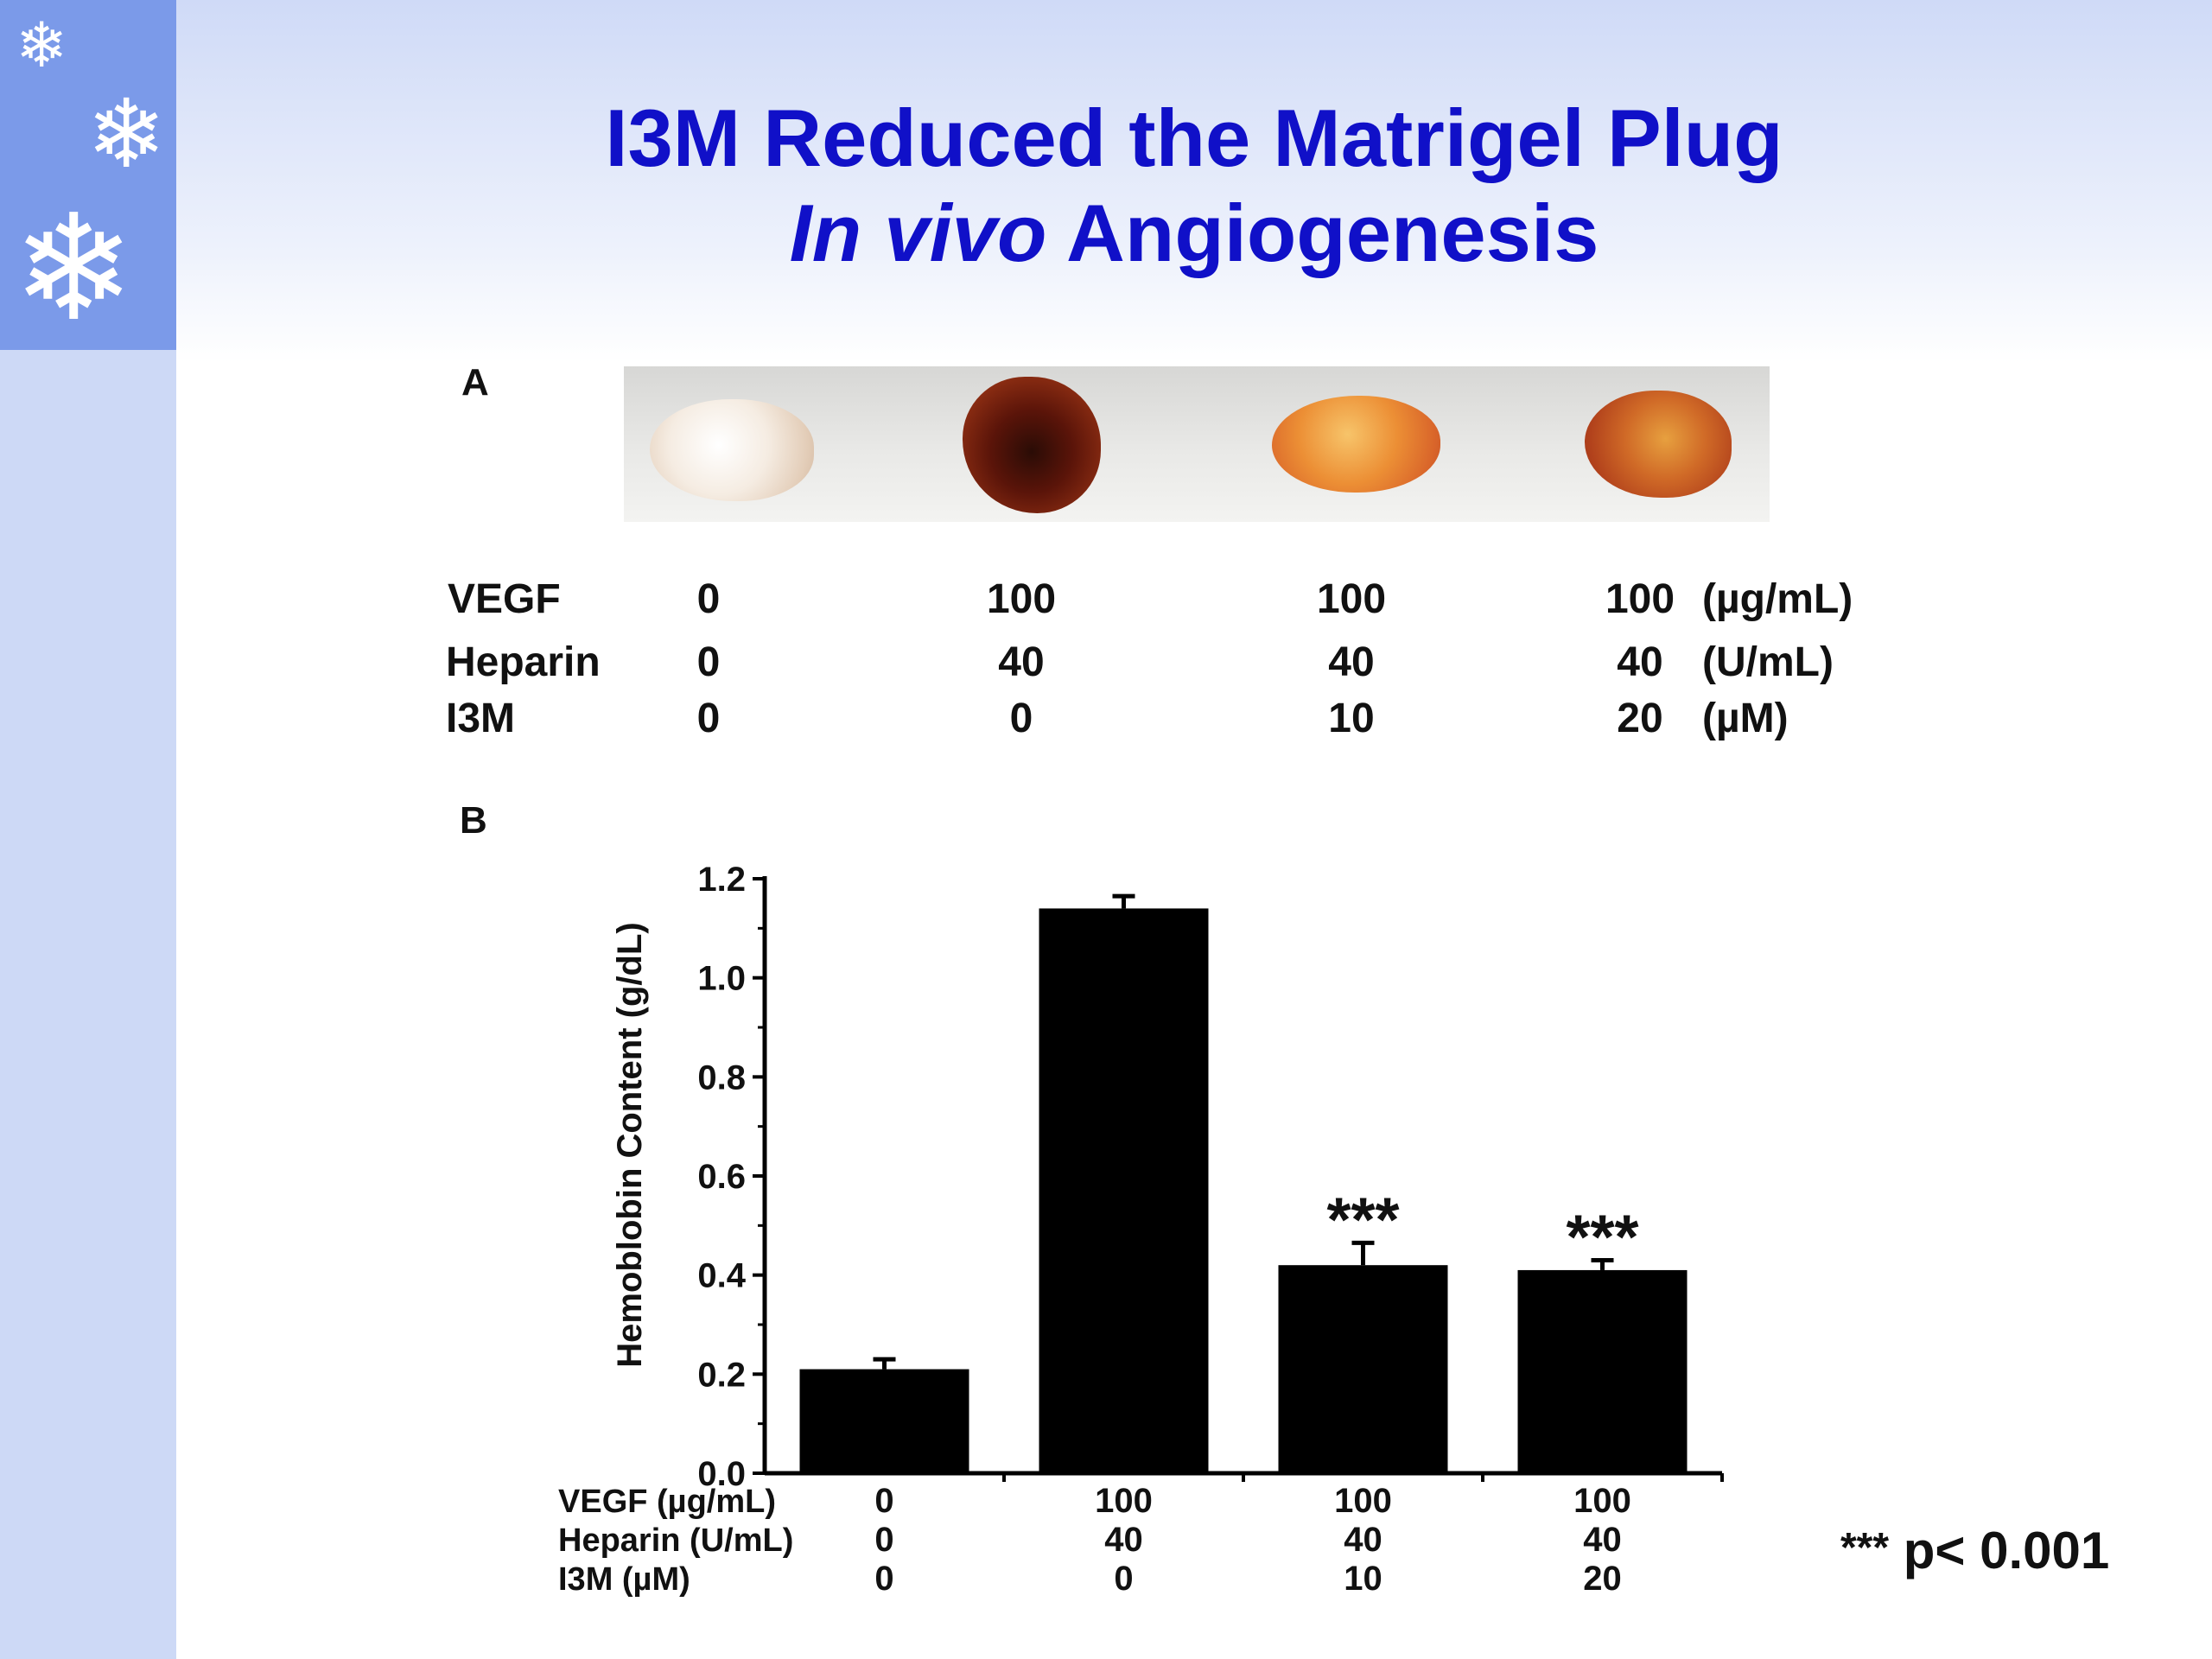 This screenshot has height=1659, width=2212. I want to click on table-cell: 20, so click(1640, 718).